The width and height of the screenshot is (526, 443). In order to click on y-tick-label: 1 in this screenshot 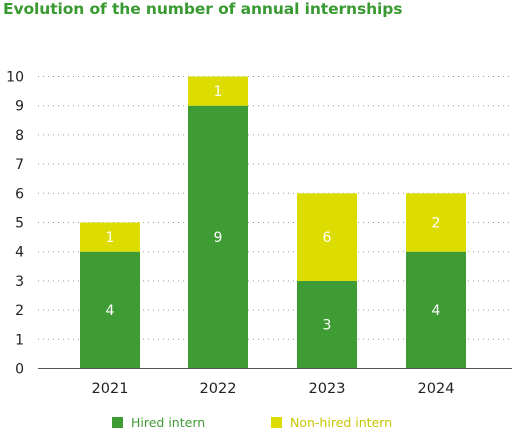, I will do `click(19, 340)`.